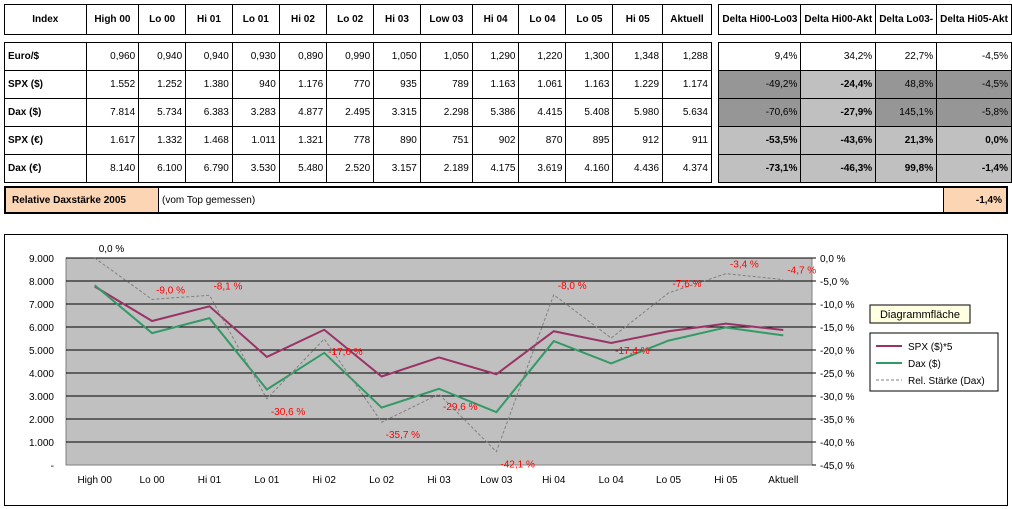 The height and width of the screenshot is (509, 1012). I want to click on header-cell: Low 03, so click(446, 19).